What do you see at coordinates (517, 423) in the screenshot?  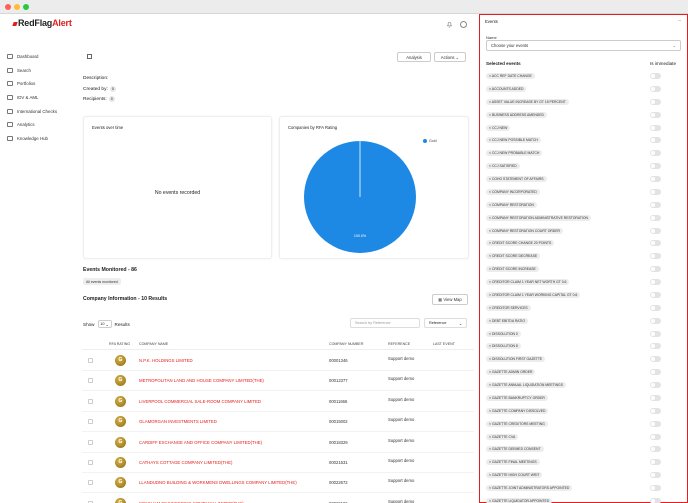 I see `event-tag: × GAZETTE CREDITORS MEETING` at bounding box center [517, 423].